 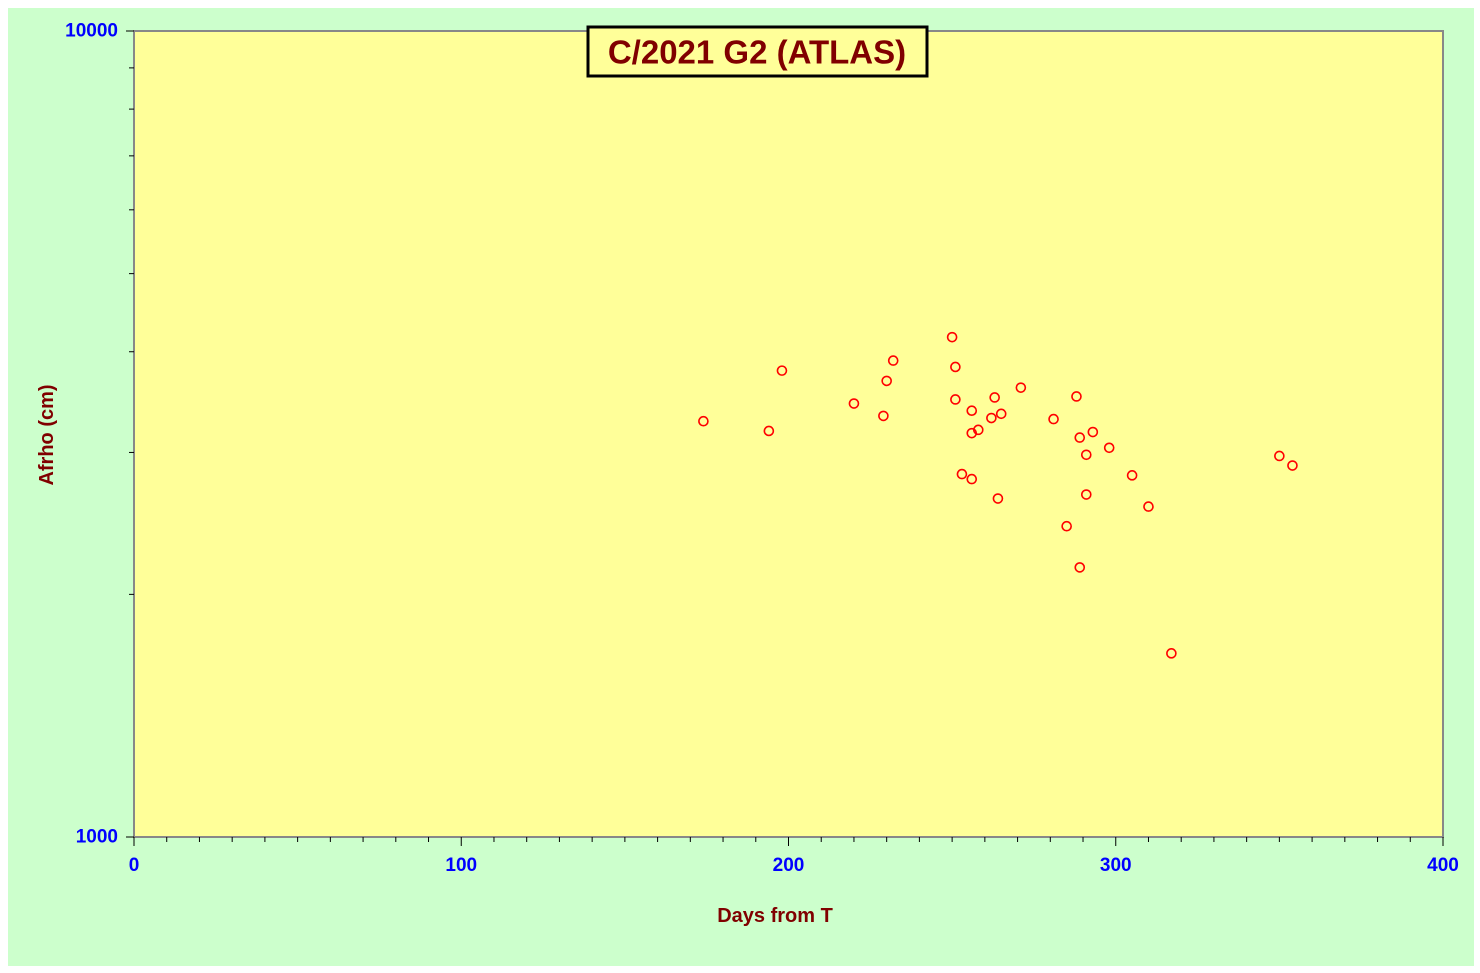 What do you see at coordinates (91, 31) in the screenshot?
I see `y-tick-label: 10000` at bounding box center [91, 31].